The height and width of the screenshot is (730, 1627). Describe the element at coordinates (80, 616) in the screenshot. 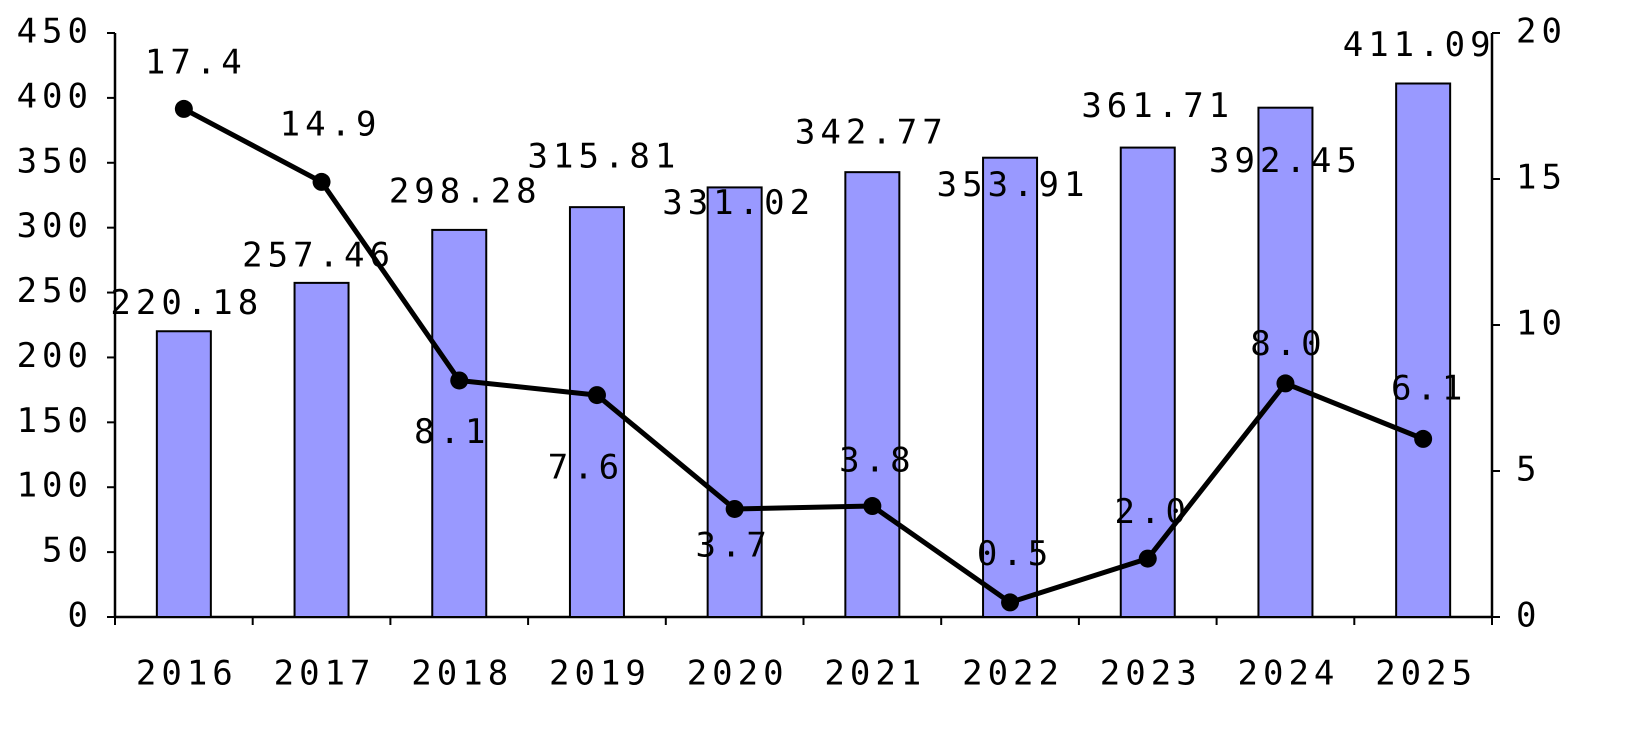

I see `y-tick-label: 0` at that location.